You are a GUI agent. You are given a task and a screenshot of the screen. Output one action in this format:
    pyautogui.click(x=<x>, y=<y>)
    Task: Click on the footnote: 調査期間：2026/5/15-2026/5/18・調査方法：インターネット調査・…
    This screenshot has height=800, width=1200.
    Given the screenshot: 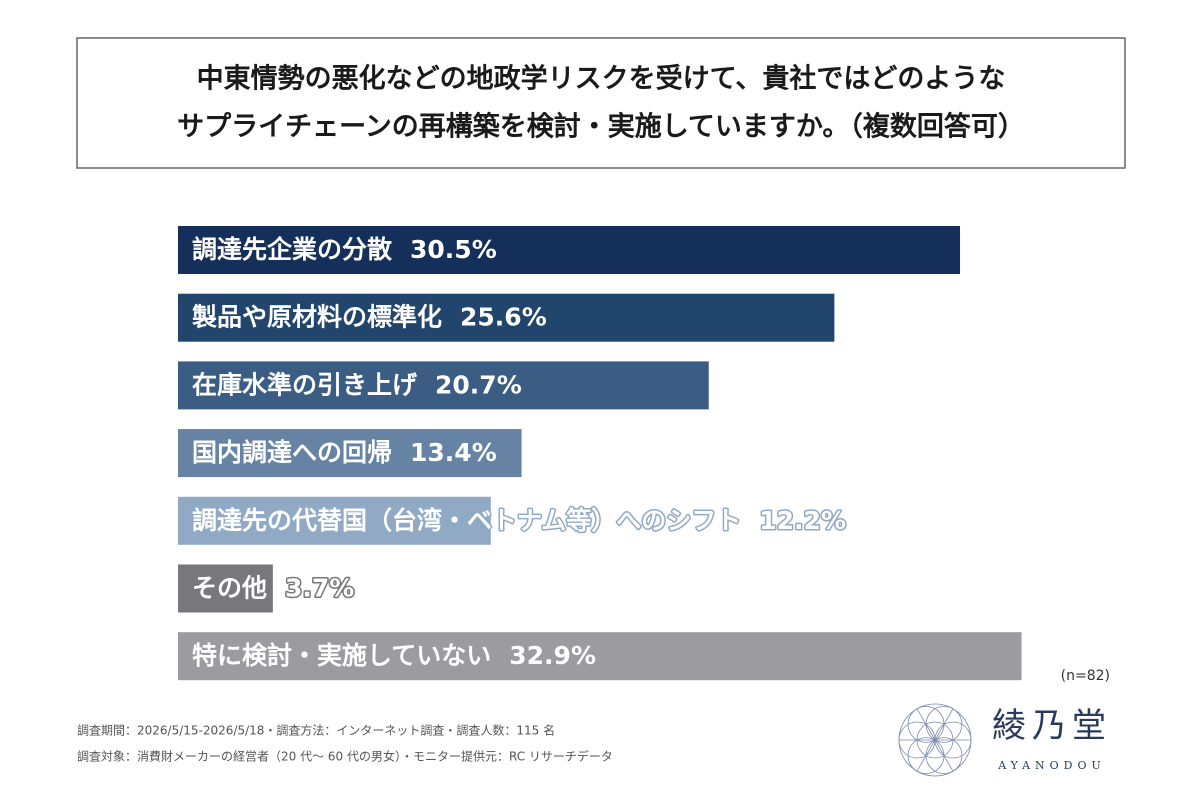 What is the action you would take?
    pyautogui.click(x=316, y=730)
    